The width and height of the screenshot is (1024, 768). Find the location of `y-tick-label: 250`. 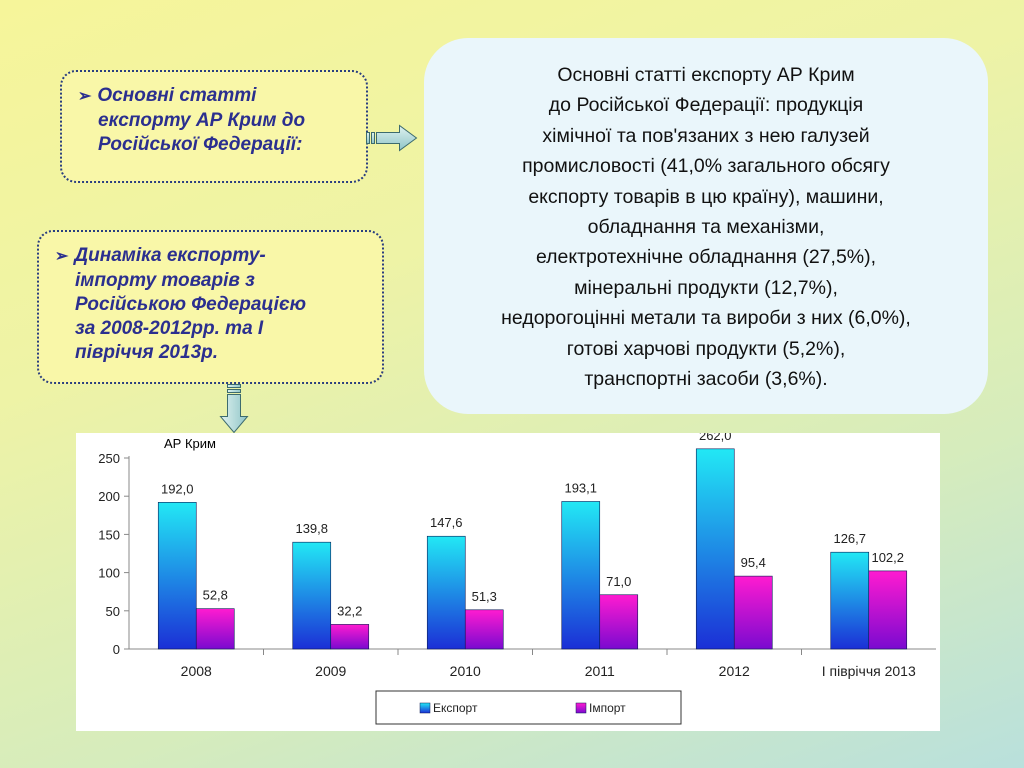

y-tick-label: 250 is located at coordinates (109, 458).